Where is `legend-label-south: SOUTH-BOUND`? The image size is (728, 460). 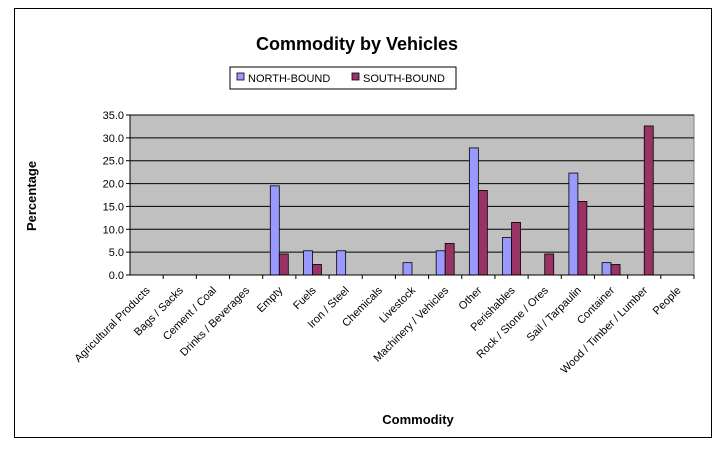
legend-label-south: SOUTH-BOUND is located at coordinates (404, 79).